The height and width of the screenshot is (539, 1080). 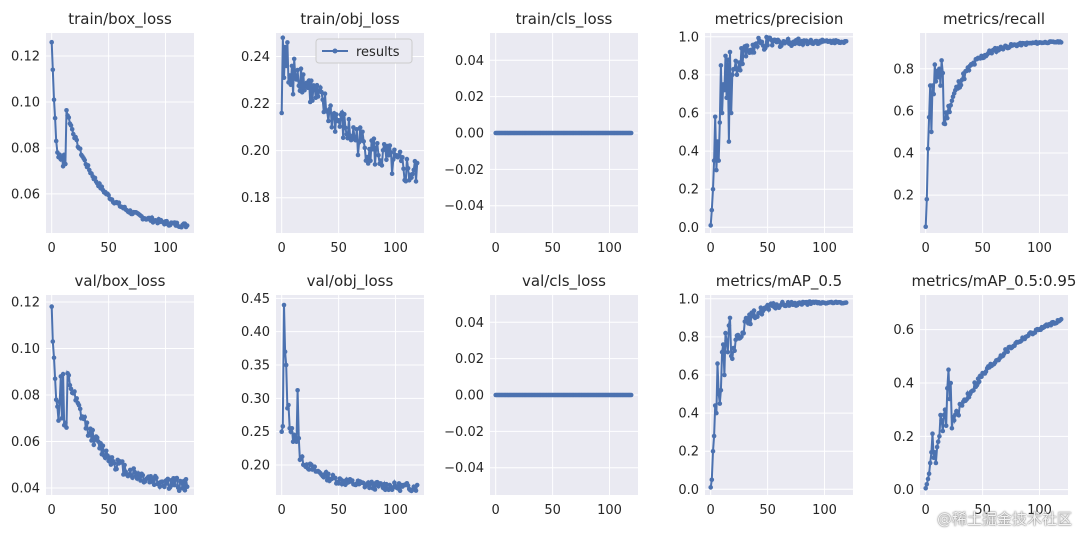 I want to click on y-tick-label: 0.0, so click(x=688, y=490).